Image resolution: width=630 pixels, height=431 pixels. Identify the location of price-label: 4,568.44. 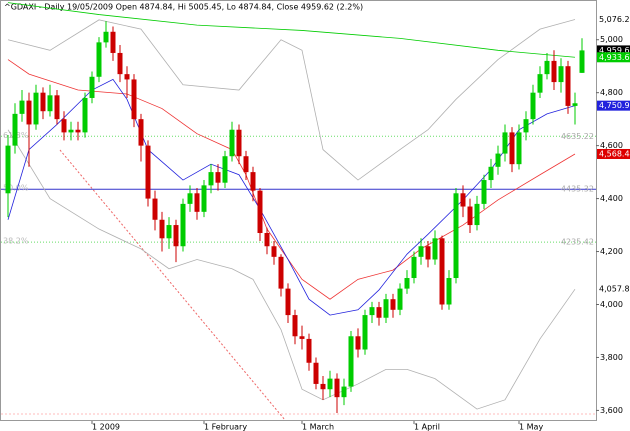
(614, 153).